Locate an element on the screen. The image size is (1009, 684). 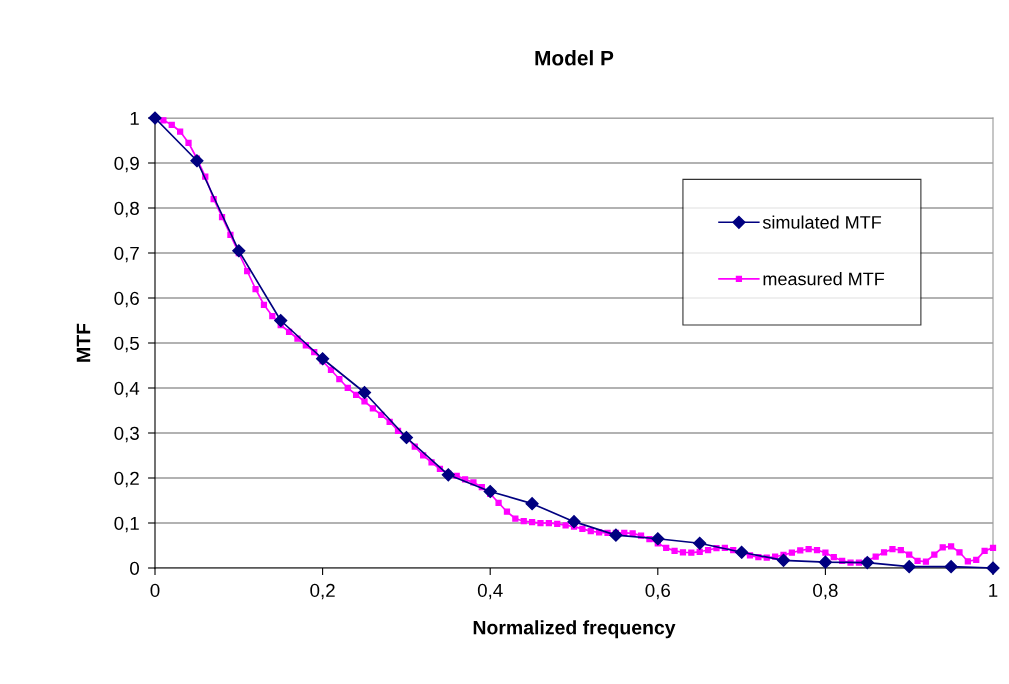
x-tick-label: 0,6 is located at coordinates (658, 591).